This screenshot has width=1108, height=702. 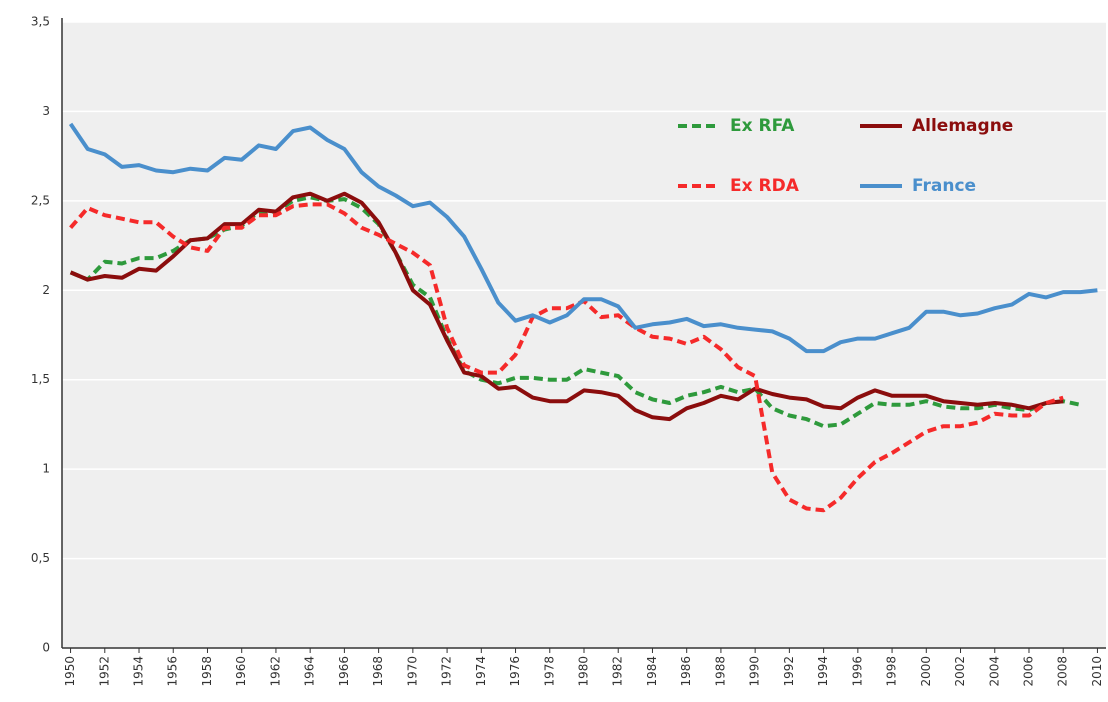 I want to click on y-tick-label: 0,5, so click(x=40, y=558).